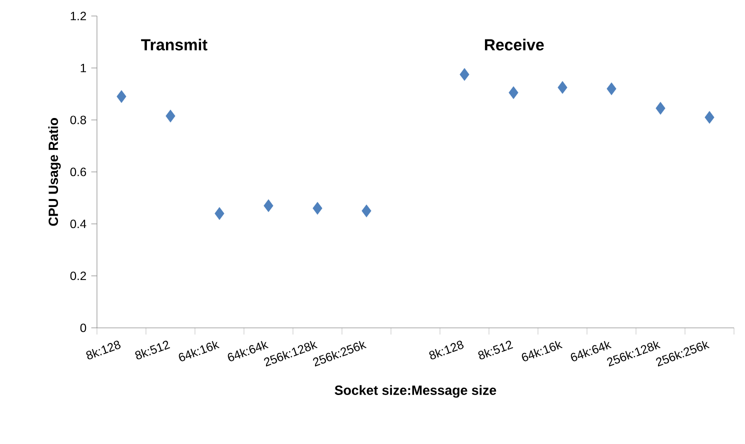 The height and width of the screenshot is (444, 745). Describe the element at coordinates (83, 68) in the screenshot. I see `y-tick-label: 1` at that location.